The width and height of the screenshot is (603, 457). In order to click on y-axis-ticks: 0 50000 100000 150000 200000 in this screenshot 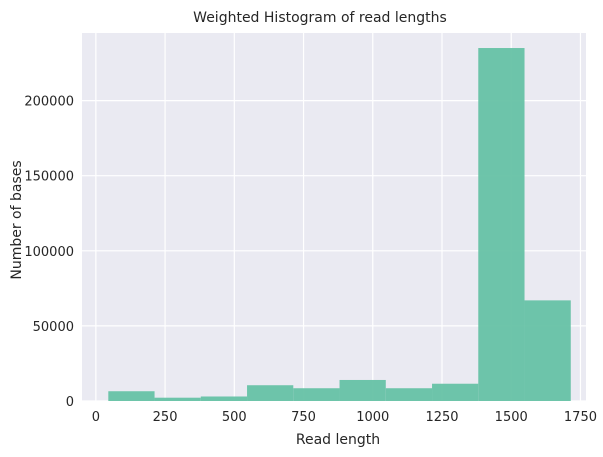, I will do `click(49, 252)`.